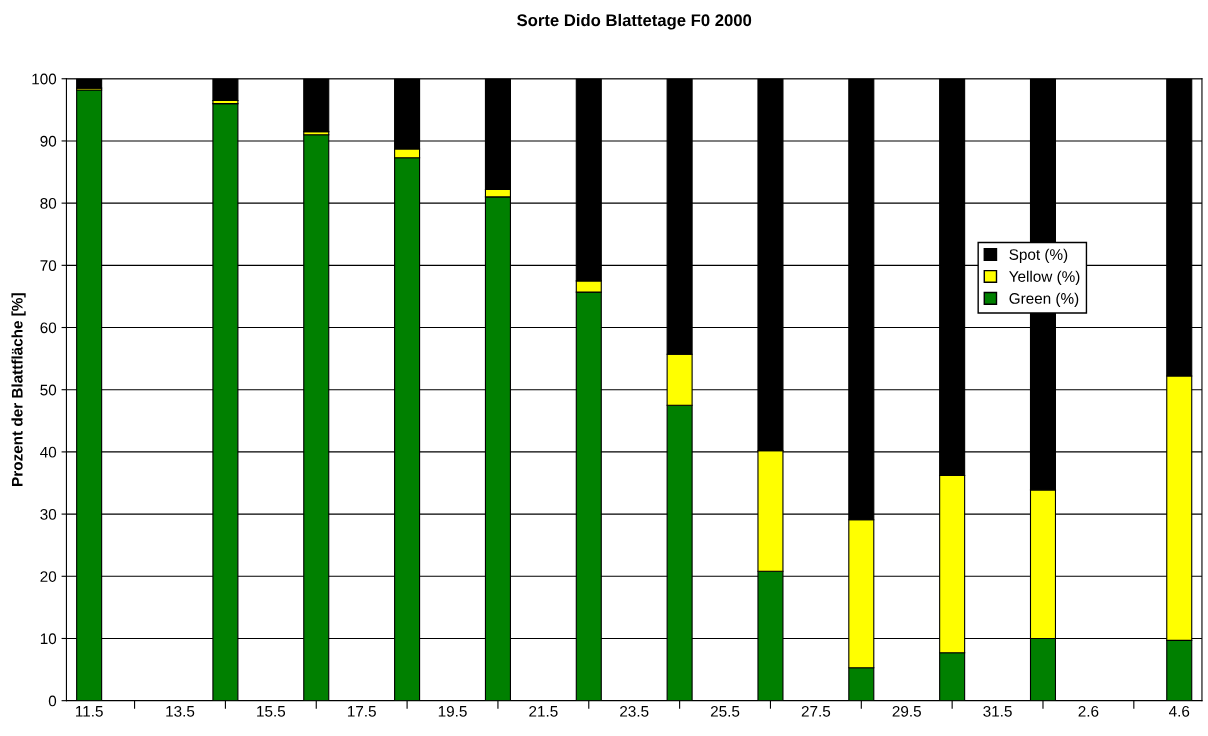  What do you see at coordinates (44, 79) in the screenshot?
I see `y-tick-label: 100` at bounding box center [44, 79].